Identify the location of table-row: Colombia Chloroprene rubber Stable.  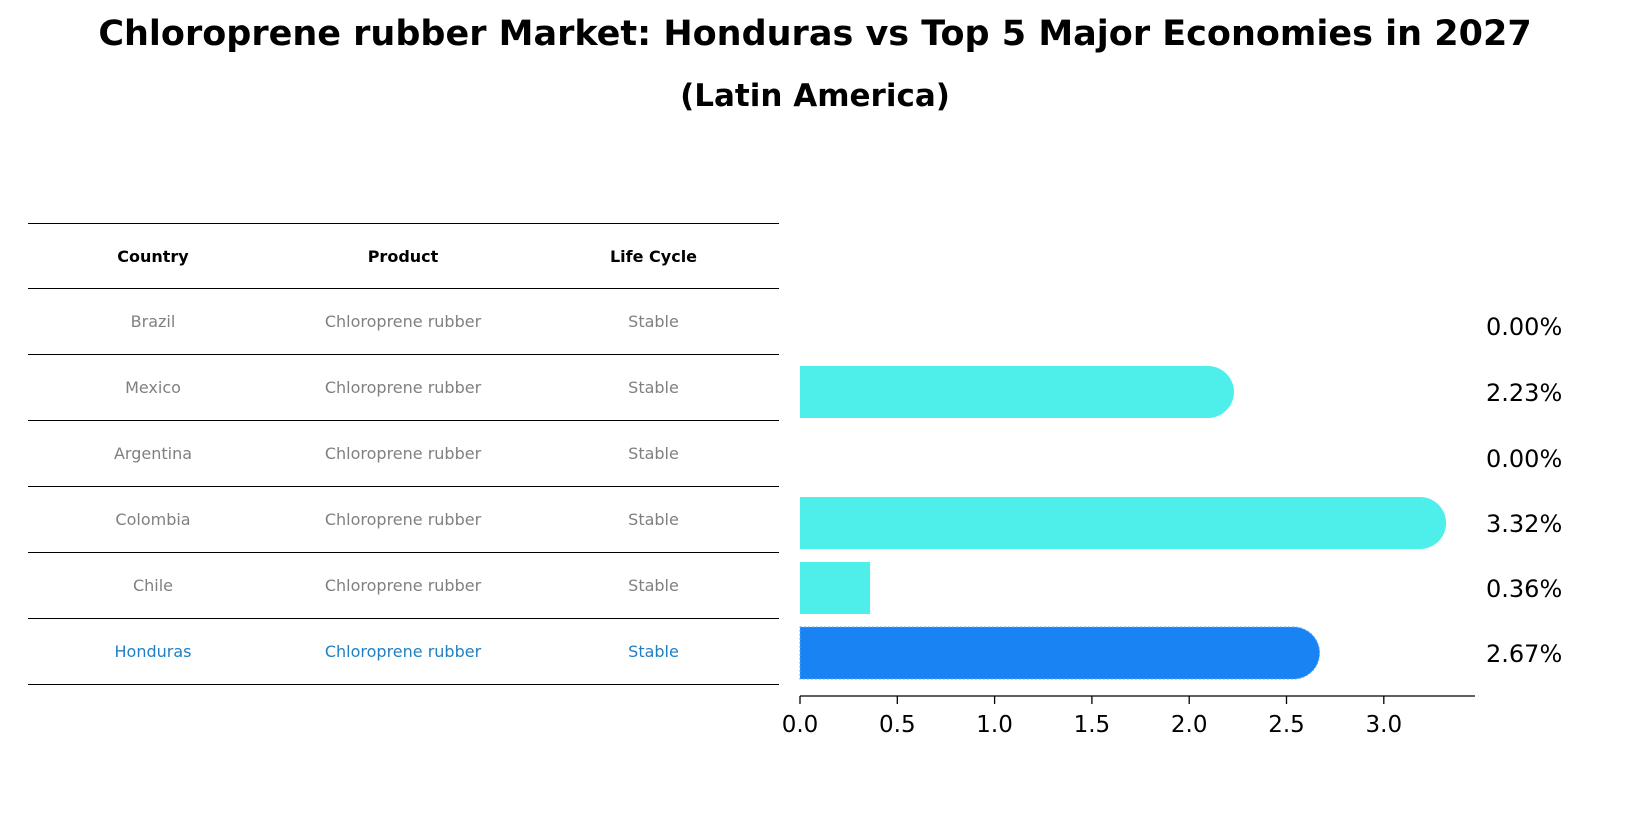
(403, 520).